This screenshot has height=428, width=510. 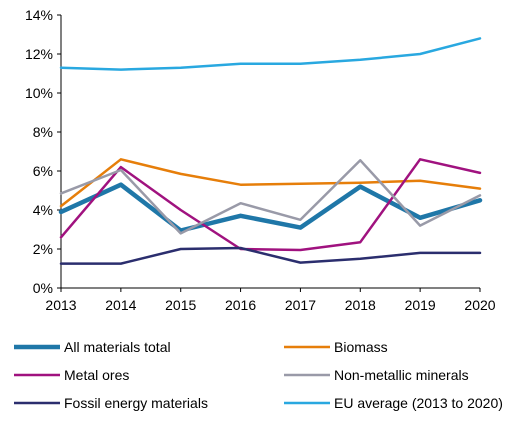 What do you see at coordinates (39, 93) in the screenshot?
I see `y-tick-label: 10%` at bounding box center [39, 93].